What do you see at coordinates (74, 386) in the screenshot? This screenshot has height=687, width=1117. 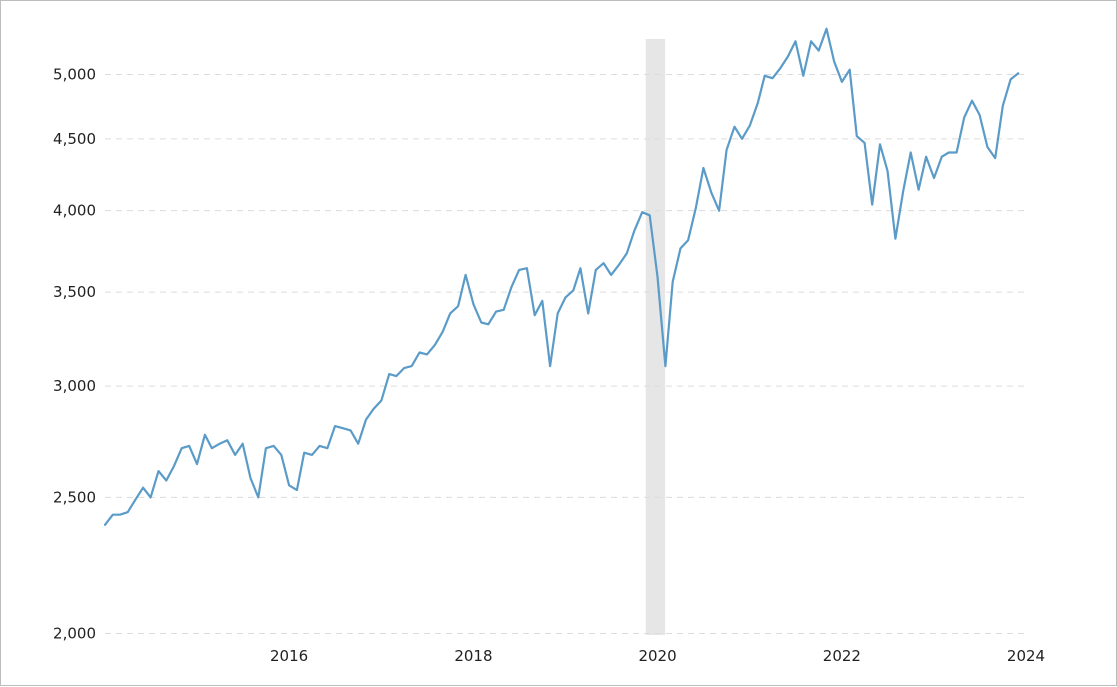 I see `y-tick-label: 3,000` at bounding box center [74, 386].